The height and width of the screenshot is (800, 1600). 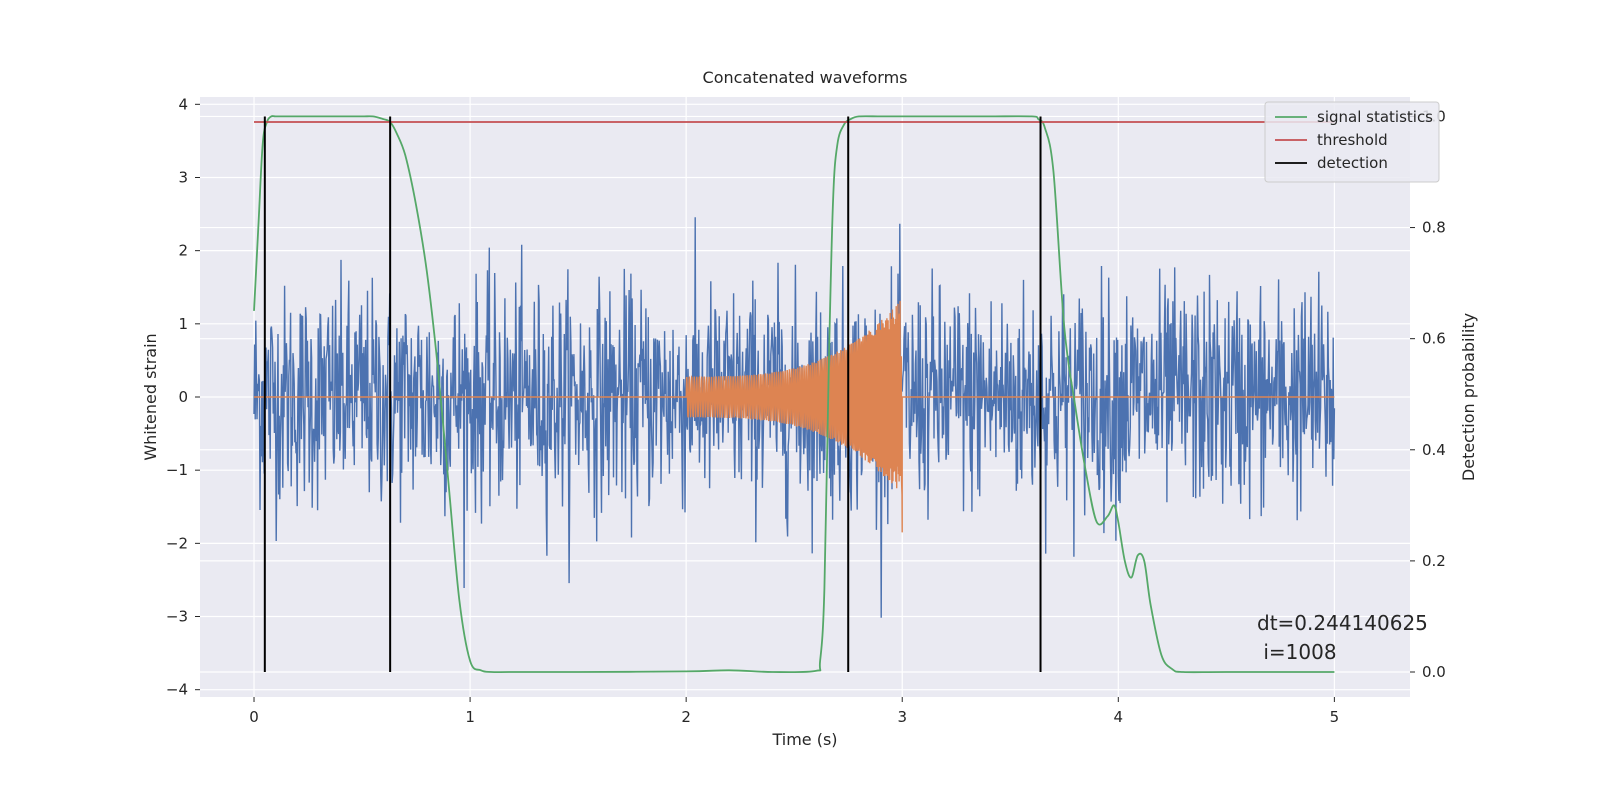 What do you see at coordinates (183, 104) in the screenshot?
I see `y-tick-label: 4` at bounding box center [183, 104].